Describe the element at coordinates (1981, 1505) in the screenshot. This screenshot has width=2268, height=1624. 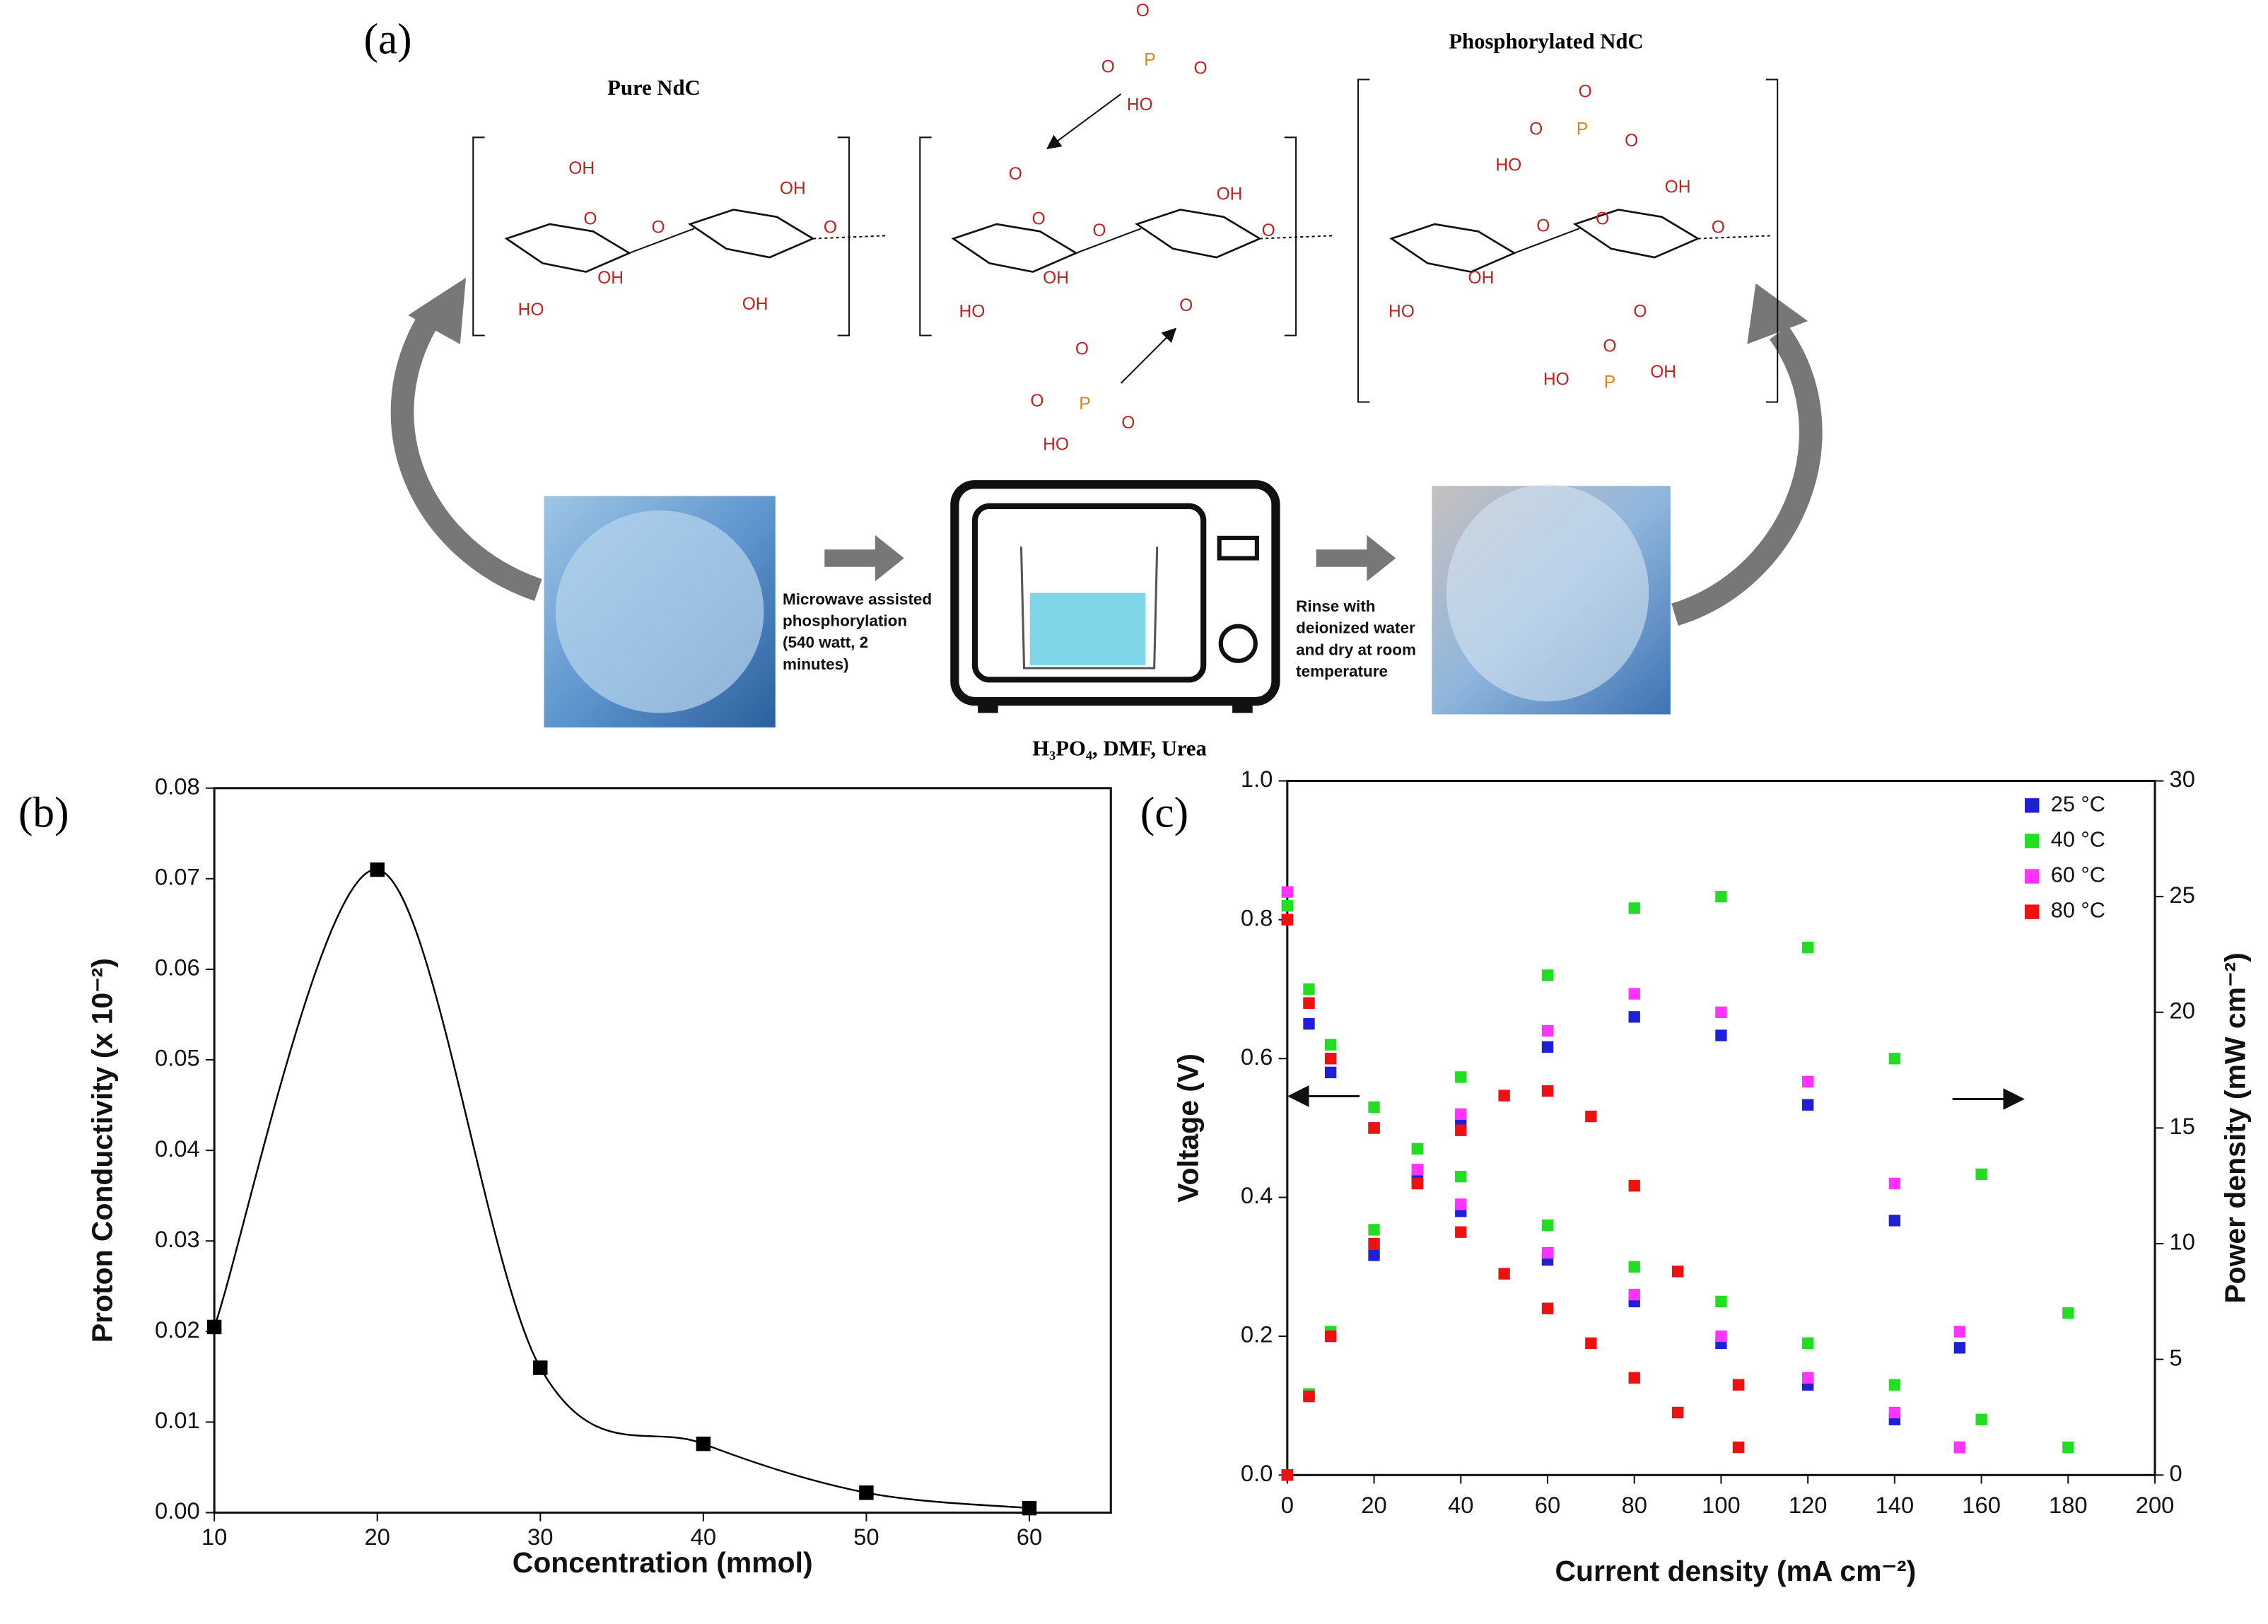
I see `x-tick-label: 160` at that location.